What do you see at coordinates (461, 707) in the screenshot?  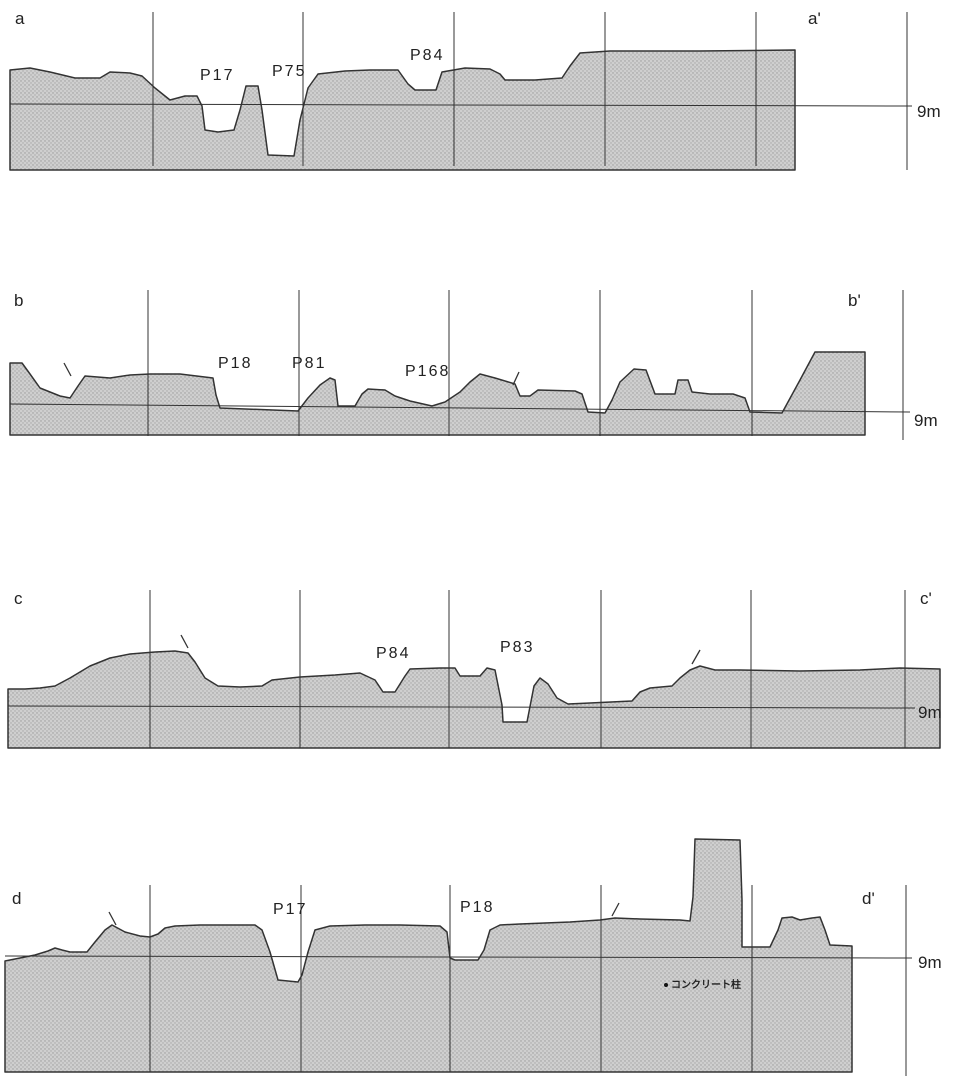 I see `section-c-datum-line` at bounding box center [461, 707].